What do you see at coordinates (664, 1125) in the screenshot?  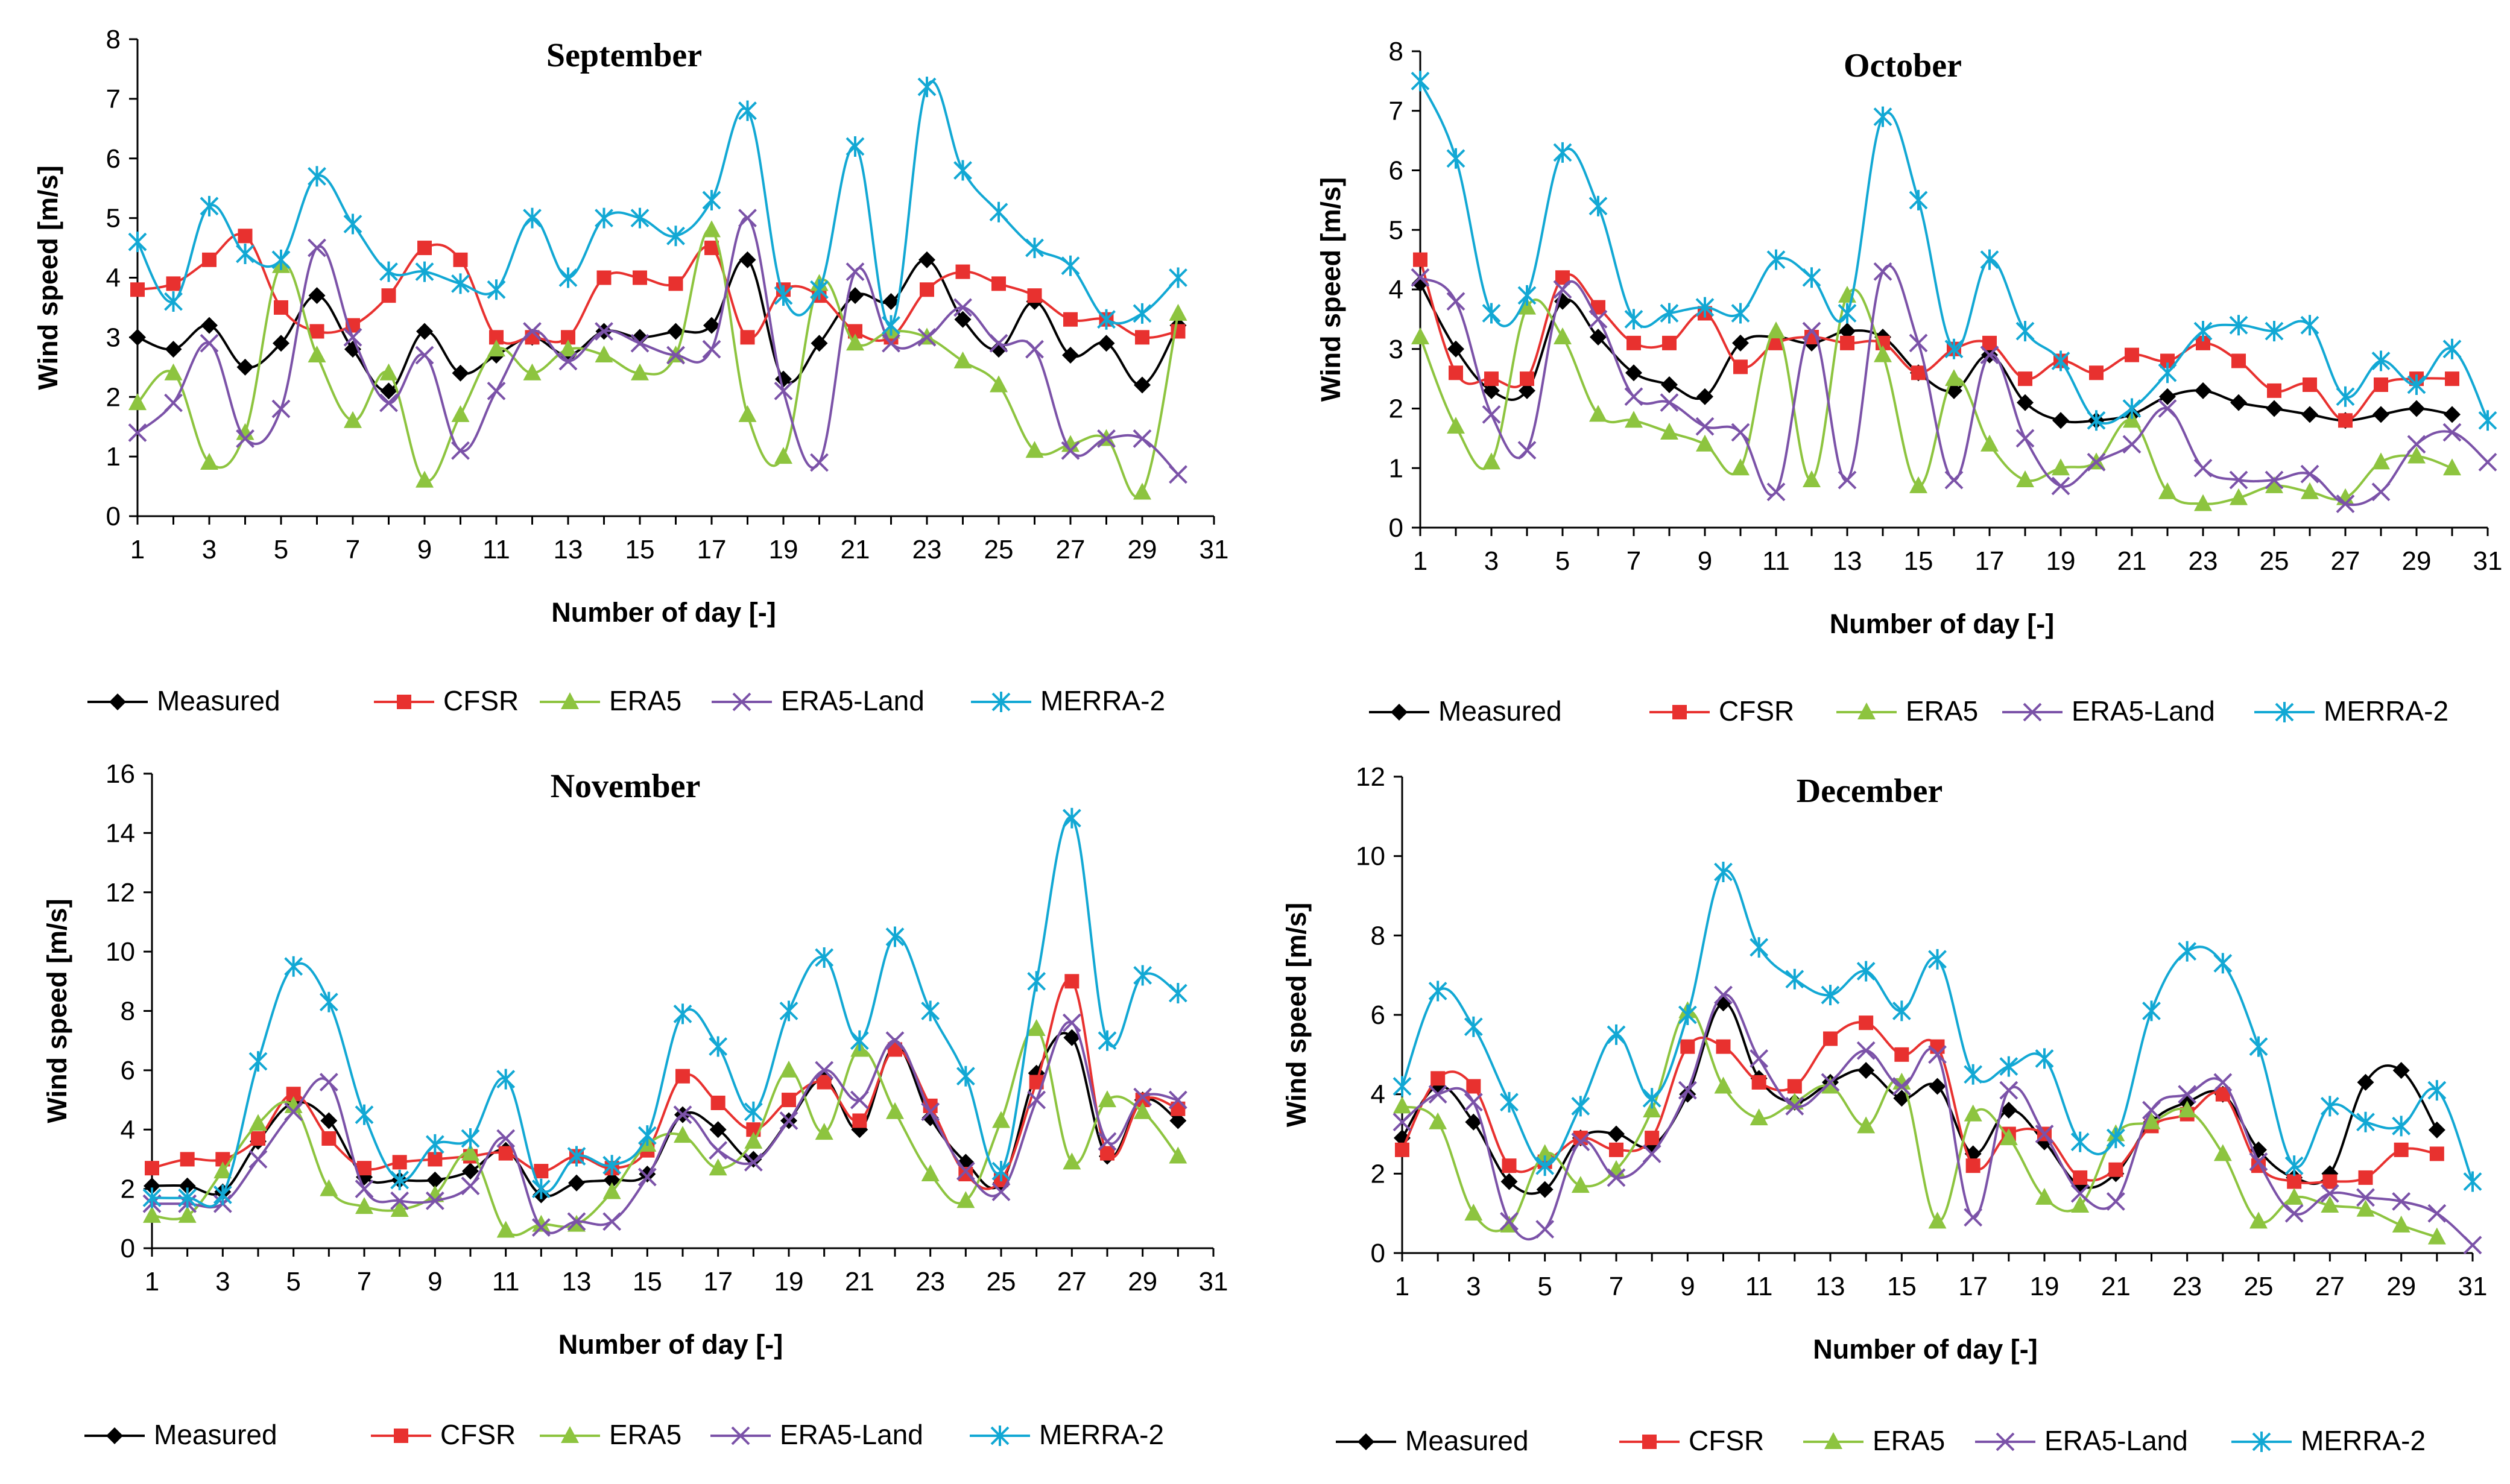 I see `series-era5-land` at bounding box center [664, 1125].